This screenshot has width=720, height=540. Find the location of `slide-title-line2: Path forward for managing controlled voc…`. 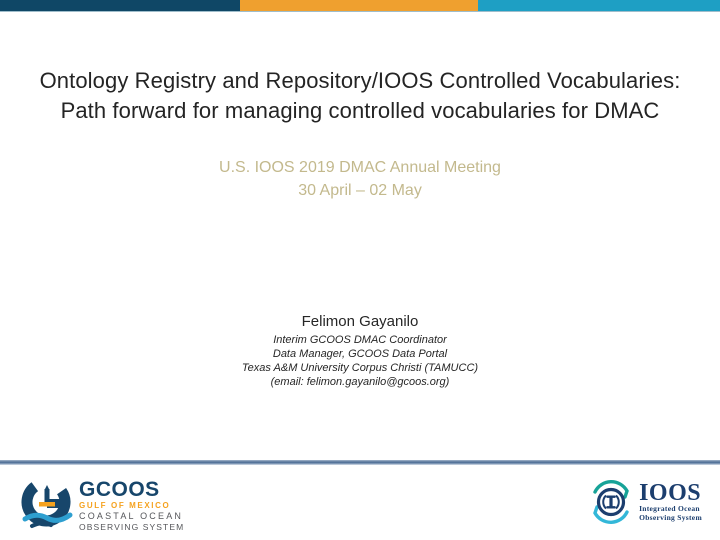

slide-title-line2: Path forward for managing controlled voc… is located at coordinates (360, 110).